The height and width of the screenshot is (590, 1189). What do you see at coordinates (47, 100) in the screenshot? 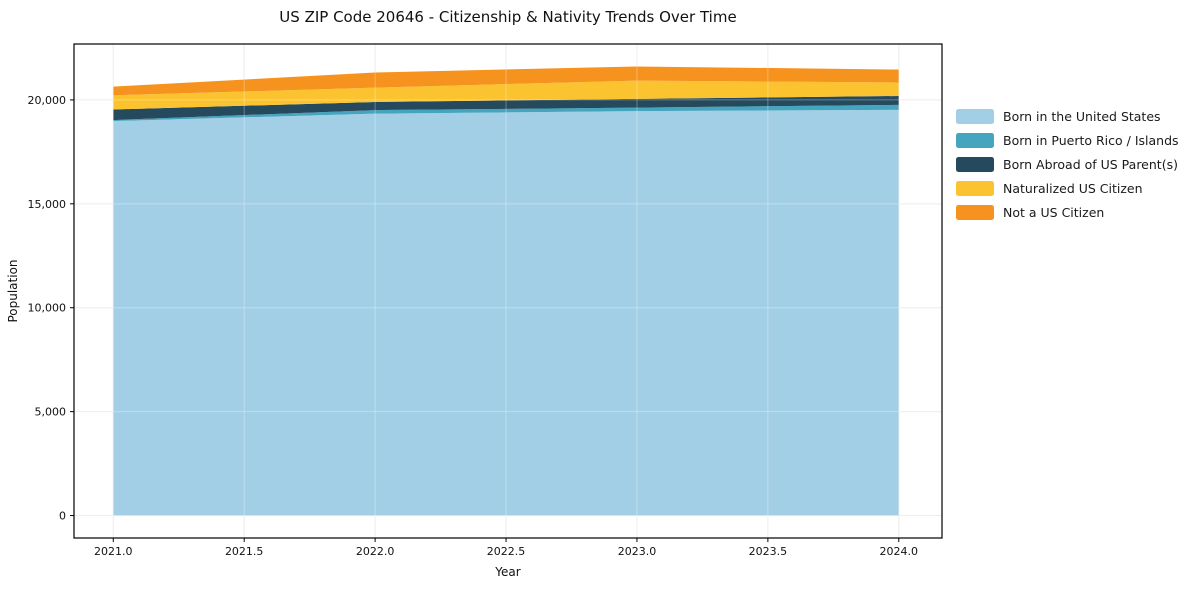
I see `y-tick-label: 20,000` at bounding box center [47, 100].